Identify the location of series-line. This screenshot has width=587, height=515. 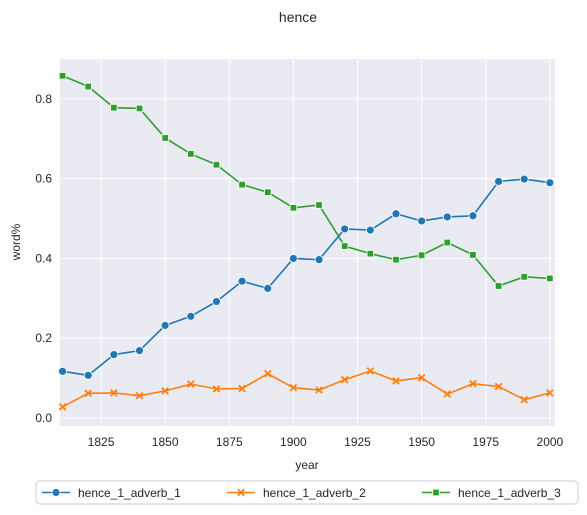
(306, 389).